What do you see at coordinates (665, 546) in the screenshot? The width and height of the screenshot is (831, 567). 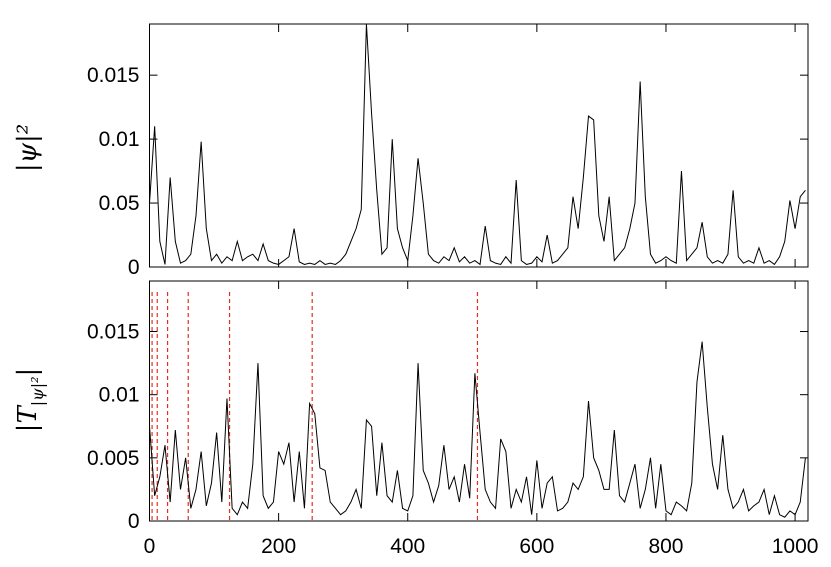 I see `x-tick-label: 800` at bounding box center [665, 546].